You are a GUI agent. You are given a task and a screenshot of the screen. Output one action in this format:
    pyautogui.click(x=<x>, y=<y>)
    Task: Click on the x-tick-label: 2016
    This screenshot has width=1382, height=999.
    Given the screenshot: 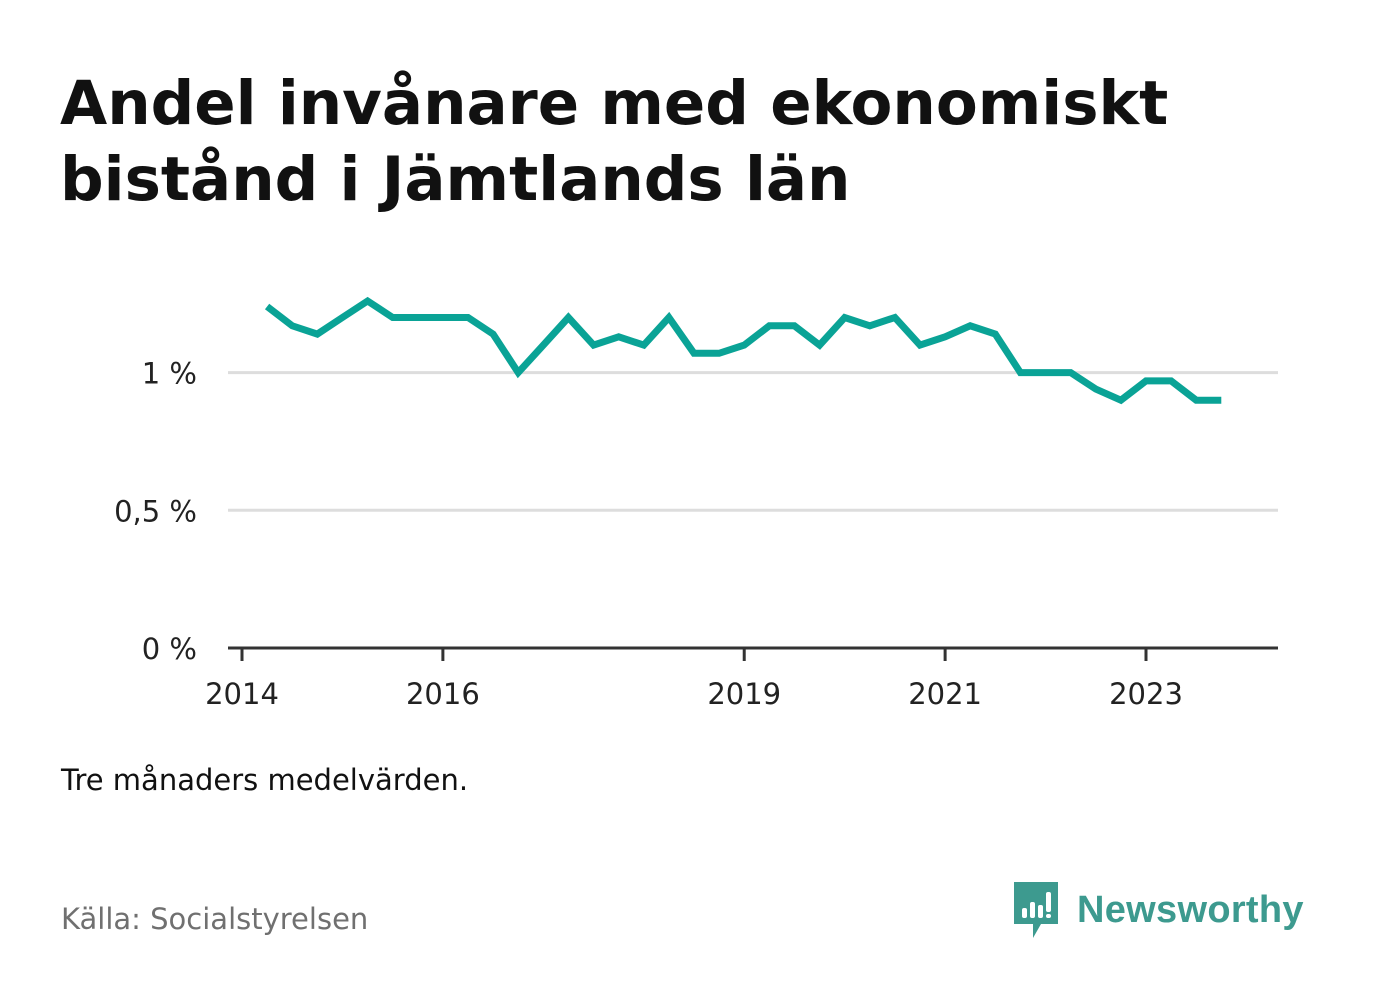 What is the action you would take?
    pyautogui.click(x=443, y=694)
    